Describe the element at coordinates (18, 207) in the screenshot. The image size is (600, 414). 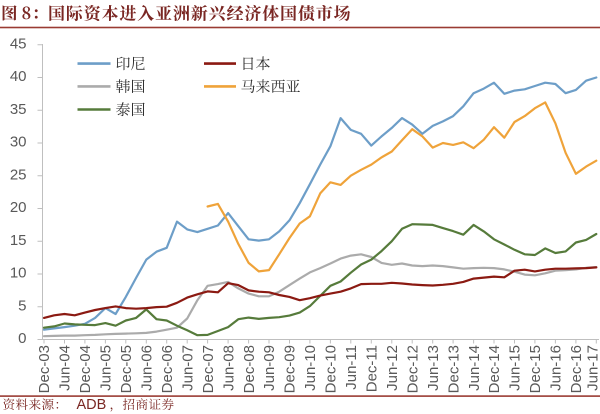
I see `svg-text: 20` at that location.